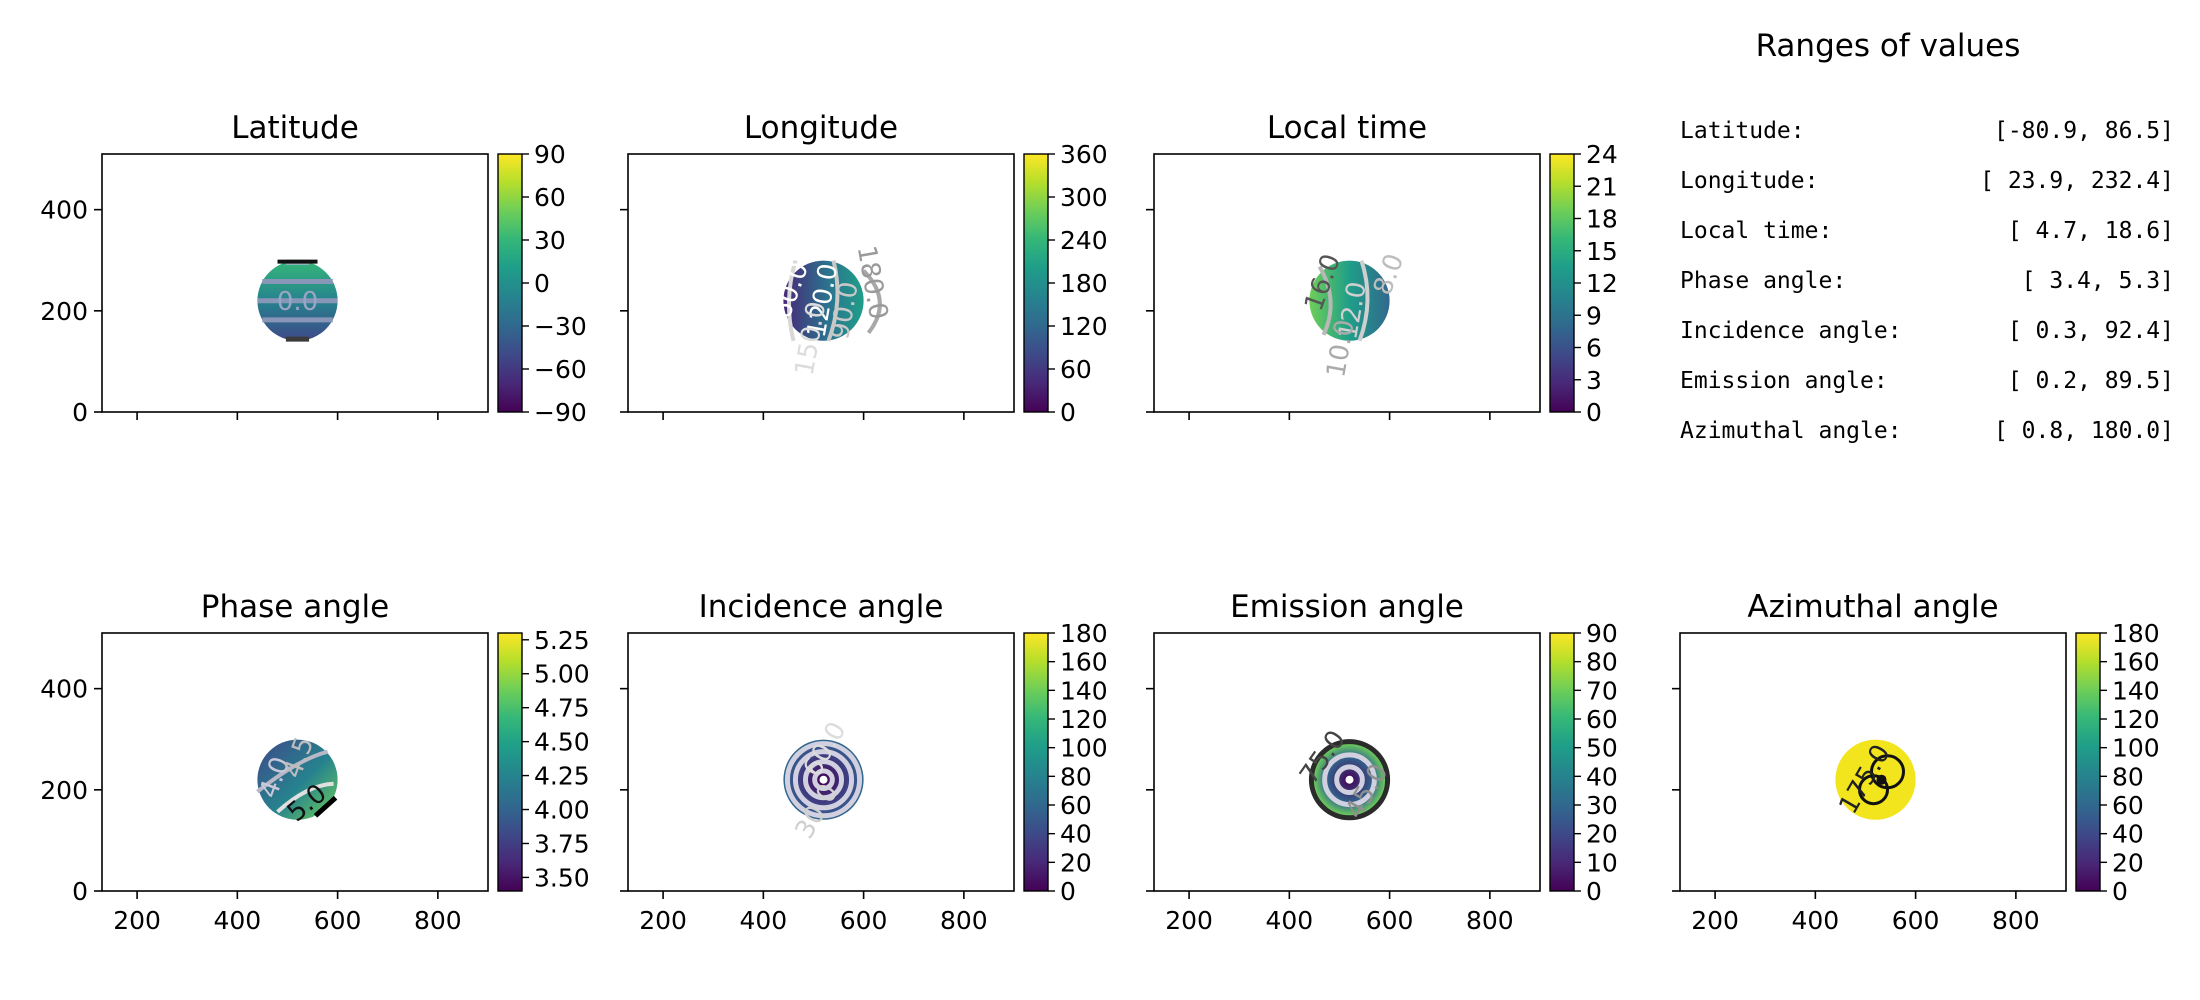 The image size is (2200, 1000). What do you see at coordinates (2091, 231) in the screenshot?
I see `range-value: [ 4.7, 18.6]` at bounding box center [2091, 231].